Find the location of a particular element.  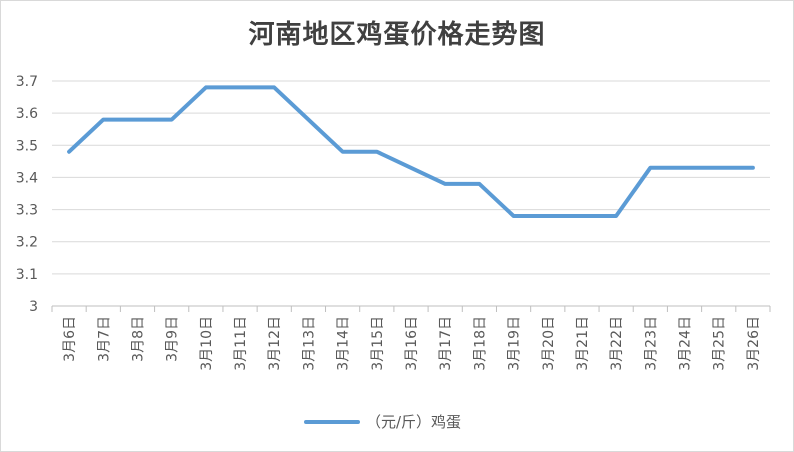

legend-swatch is located at coordinates (332, 422).